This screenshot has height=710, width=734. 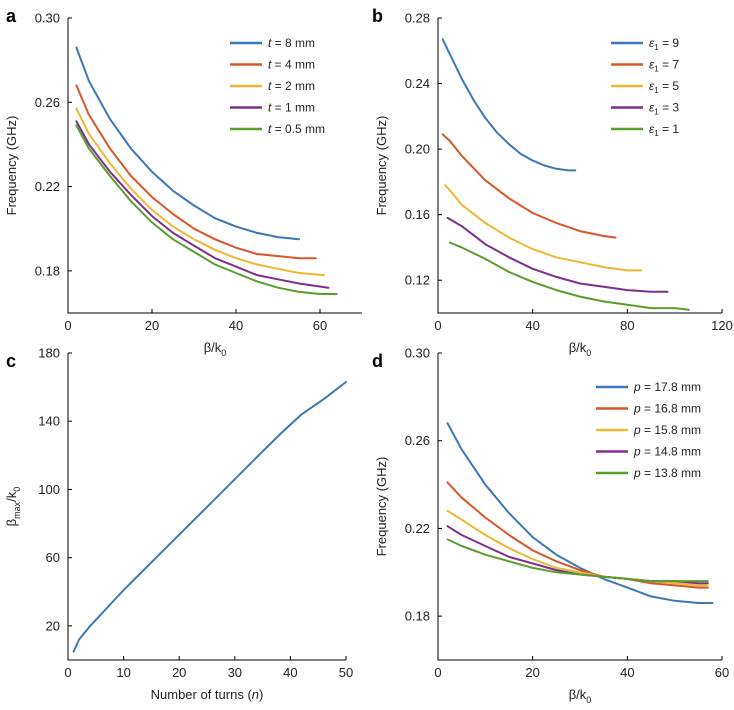 I want to click on y-axis-label: βmax/k0, so click(x=13, y=507).